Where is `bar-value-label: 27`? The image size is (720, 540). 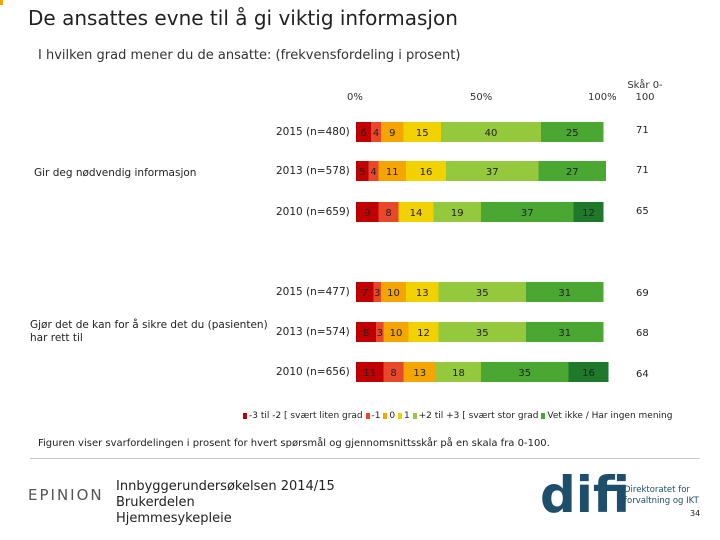
bar-value-label: 27 is located at coordinates (572, 172).